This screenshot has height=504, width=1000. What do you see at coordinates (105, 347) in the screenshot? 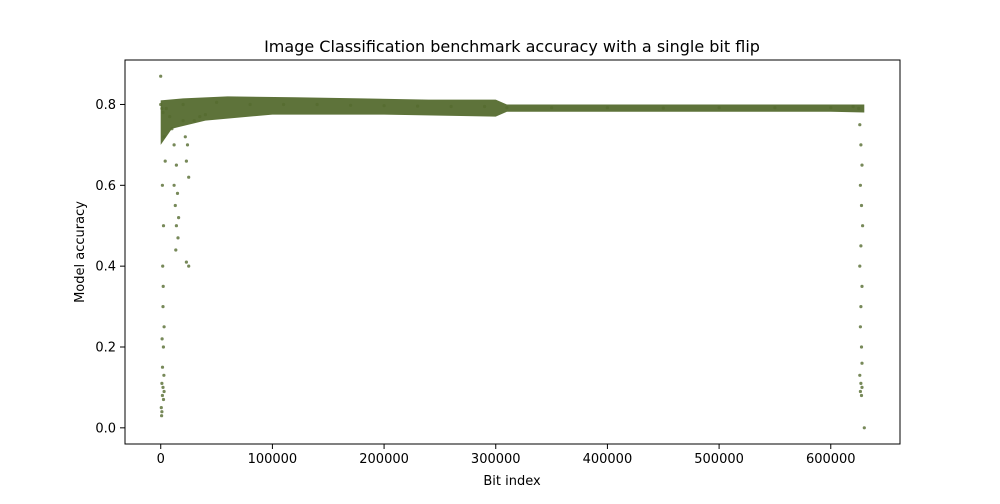
I see `y-tick-label: 0.2` at bounding box center [105, 347].